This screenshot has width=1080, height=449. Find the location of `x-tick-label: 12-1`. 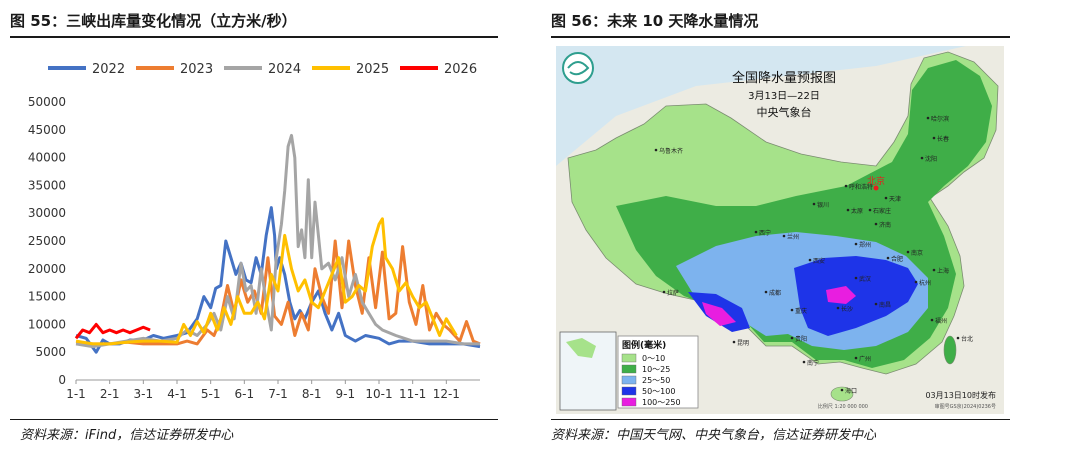

x-tick-label: 12-1 is located at coordinates (446, 394).